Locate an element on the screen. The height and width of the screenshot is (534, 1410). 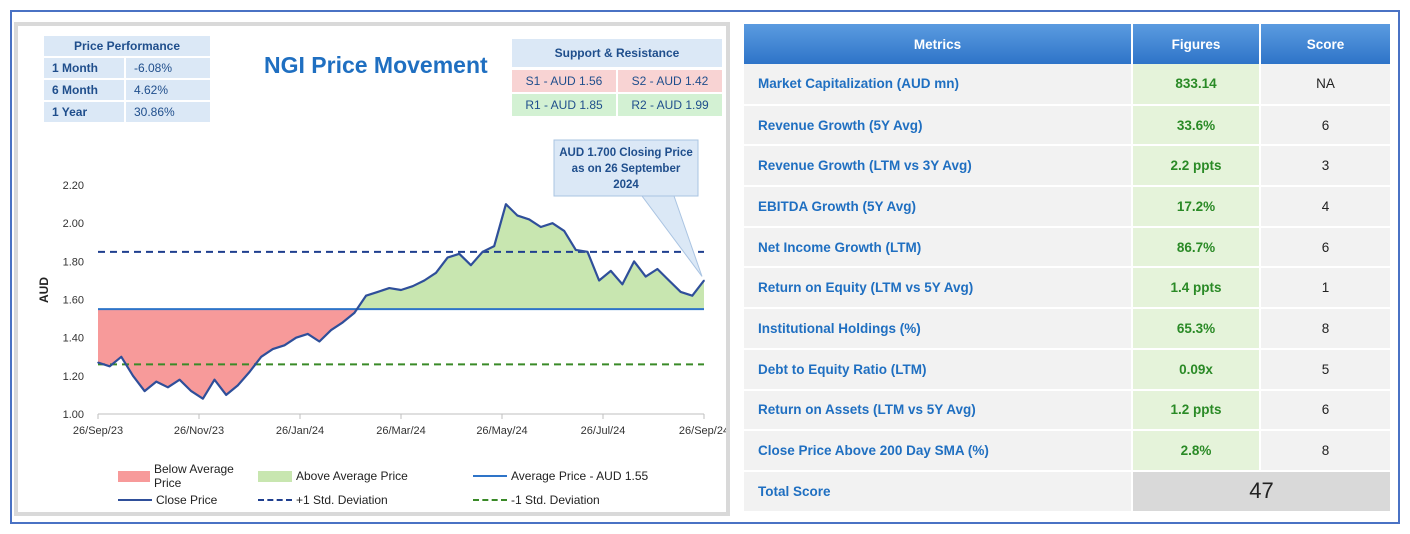
total-label: Total Score is located at coordinates (938, 491).